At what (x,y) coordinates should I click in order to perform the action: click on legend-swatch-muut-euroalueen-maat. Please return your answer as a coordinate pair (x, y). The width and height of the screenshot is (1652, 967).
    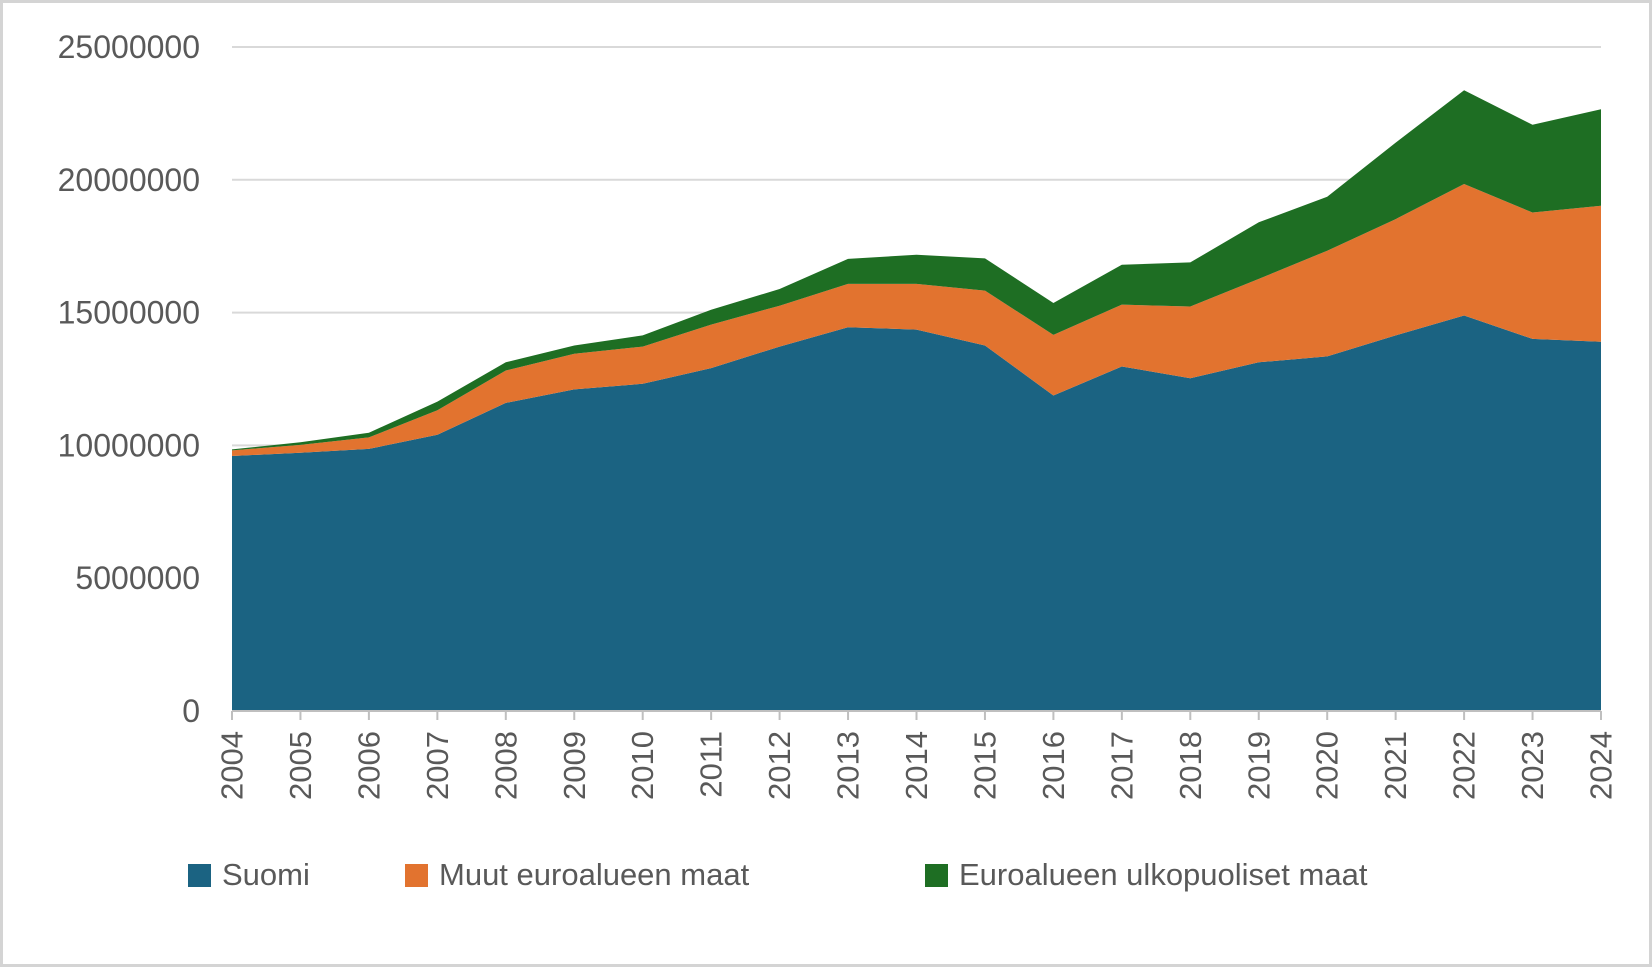
    Looking at the image, I should click on (416, 875).